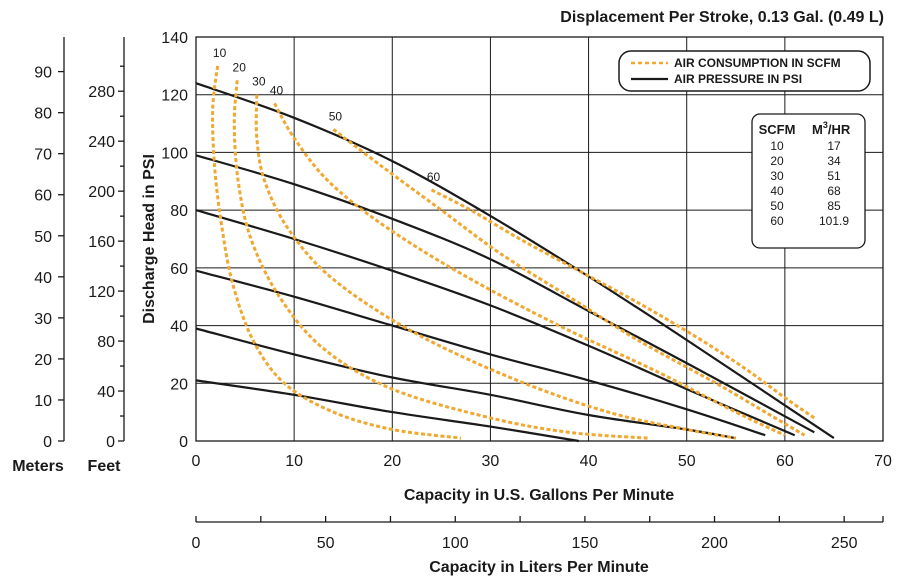  I want to click on scfm-conversion-table: SCFM M3/HR 10 17 20 34 30 51 40 68 50 85 60 101.9, so click(808, 181).